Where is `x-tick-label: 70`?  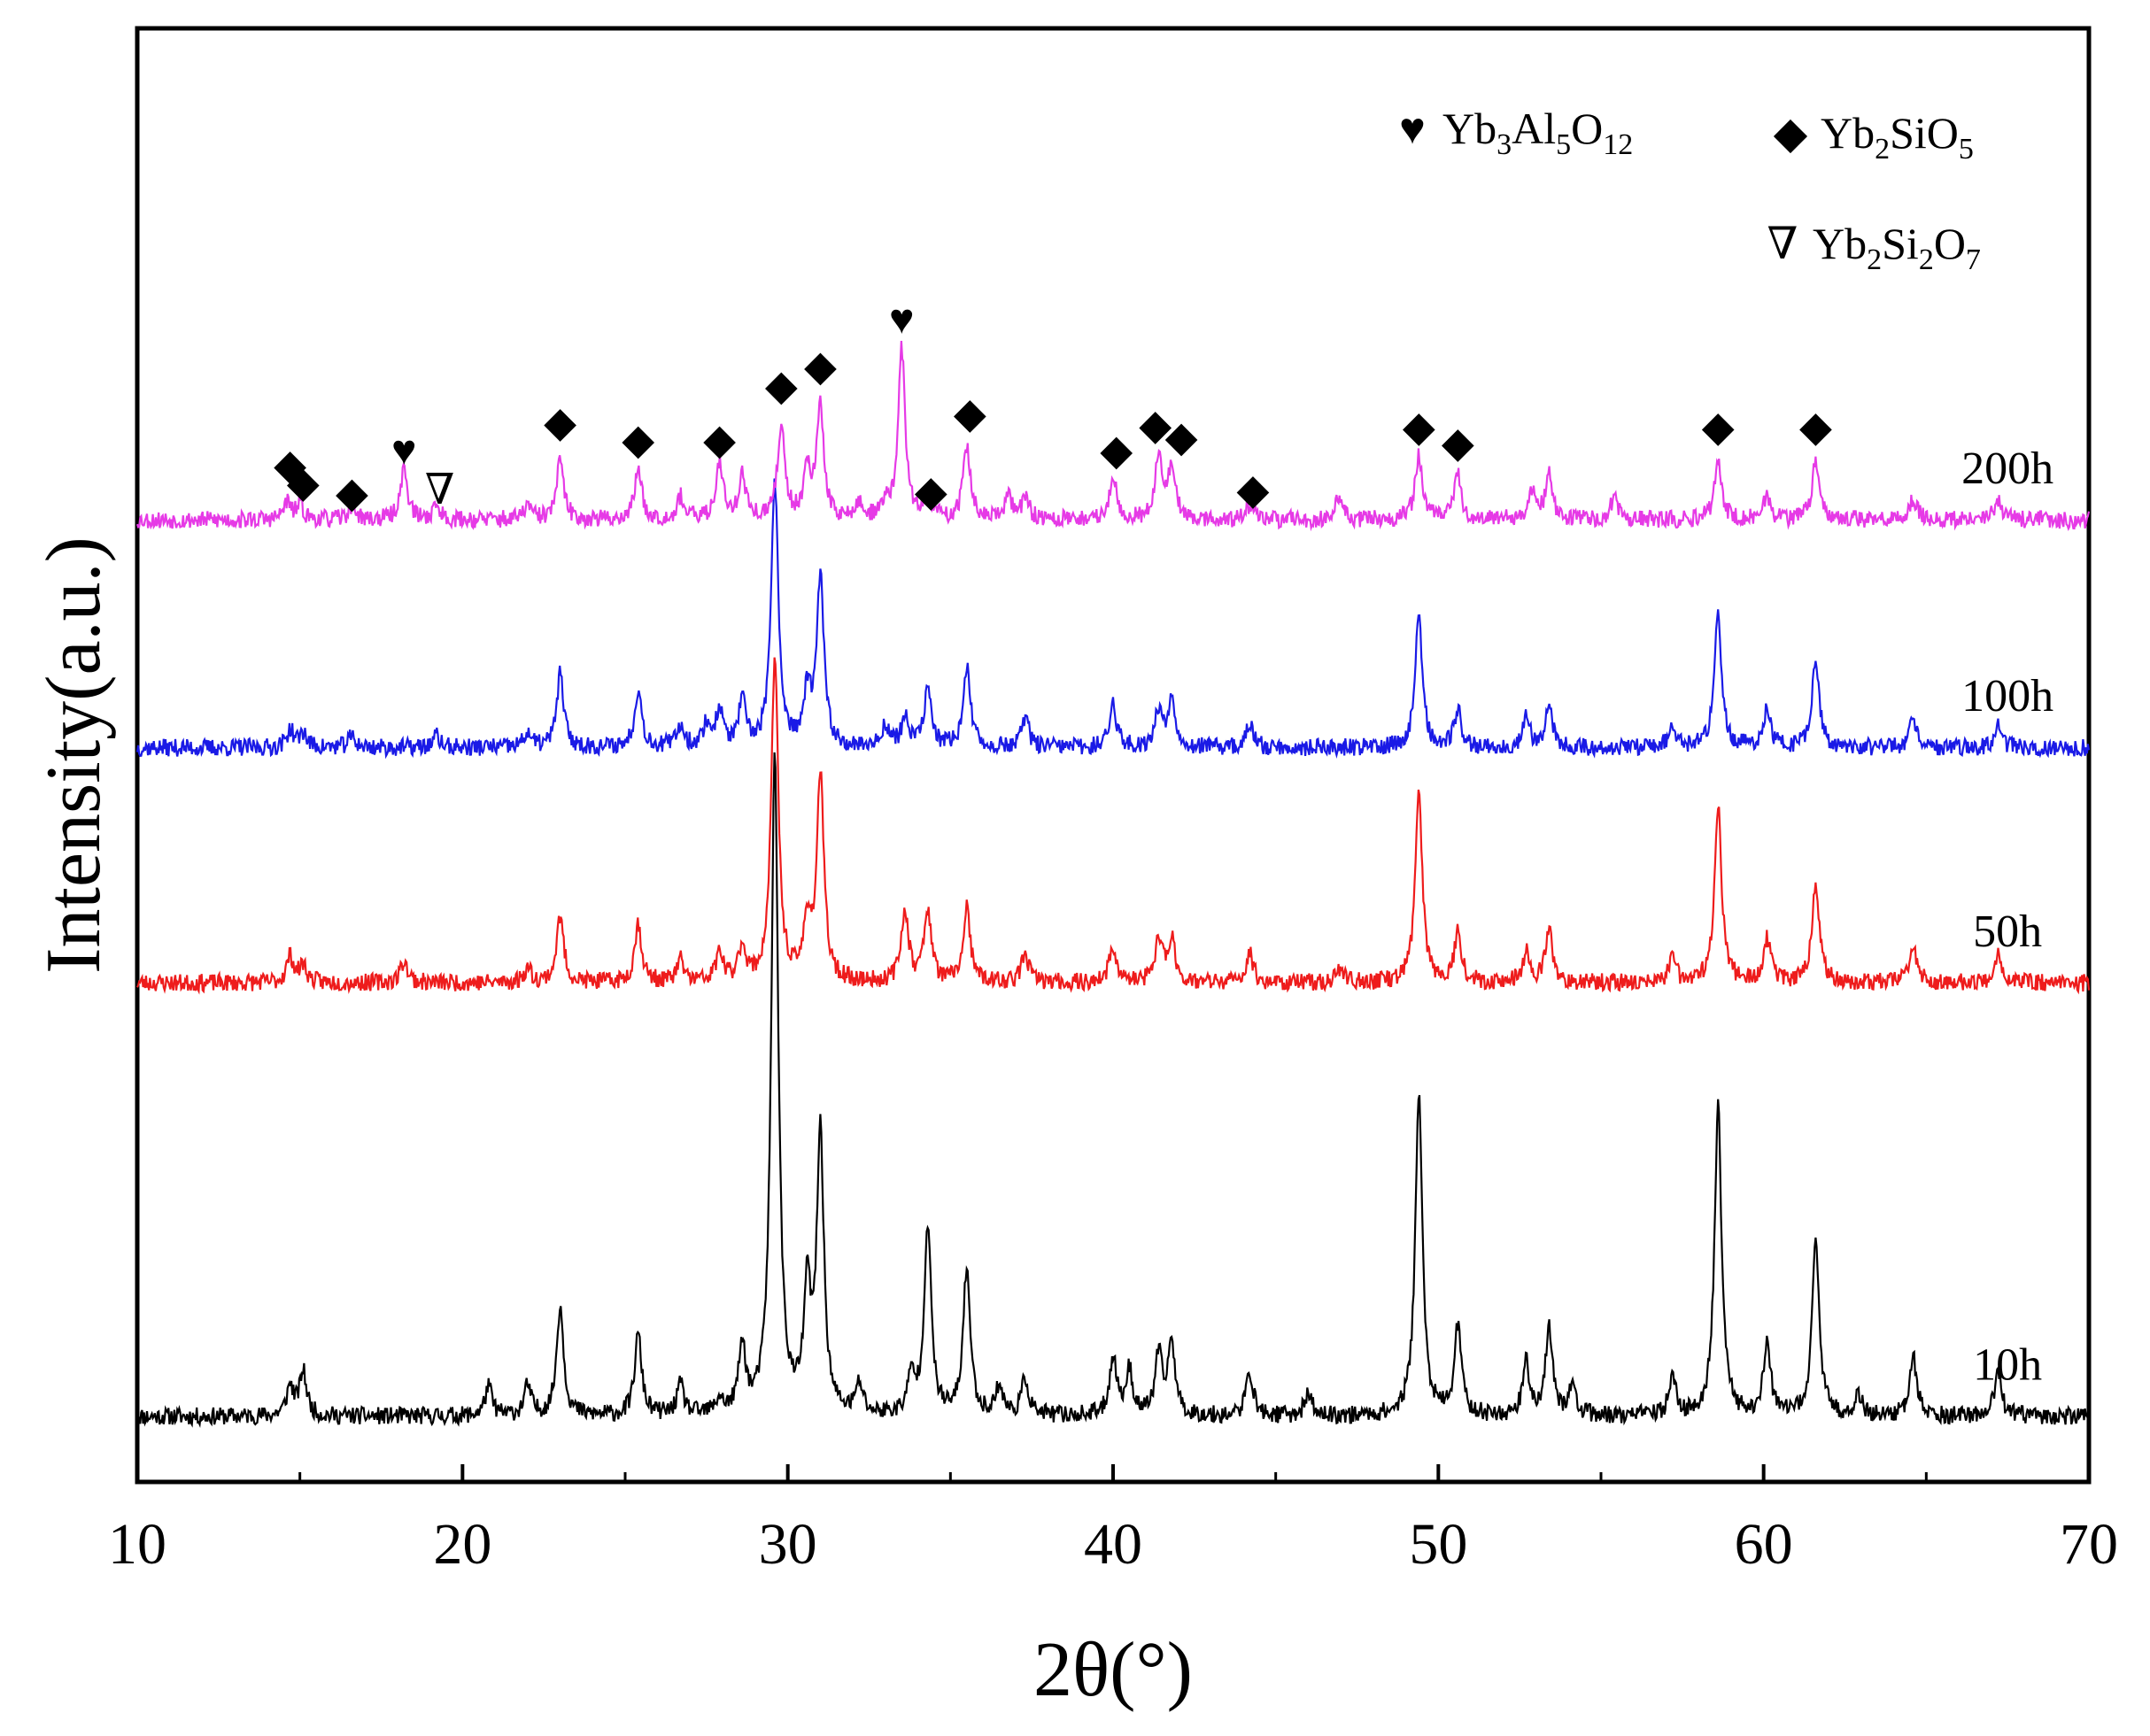 x-tick-label: 70 is located at coordinates (2089, 1545).